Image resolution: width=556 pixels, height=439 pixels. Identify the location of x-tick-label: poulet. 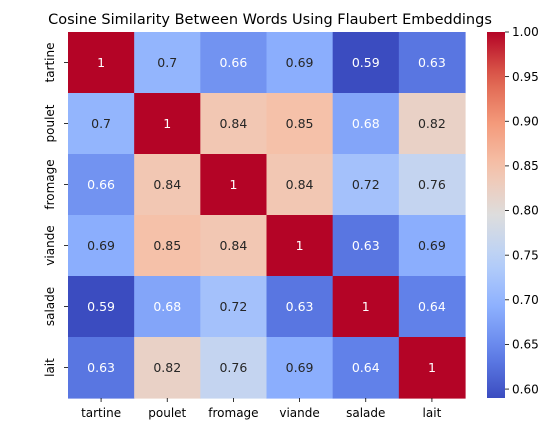
(167, 413).